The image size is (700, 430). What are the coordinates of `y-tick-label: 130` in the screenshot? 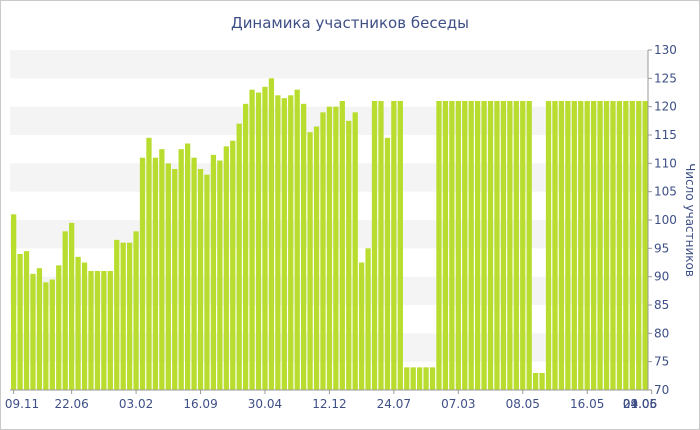 It's located at (665, 50).